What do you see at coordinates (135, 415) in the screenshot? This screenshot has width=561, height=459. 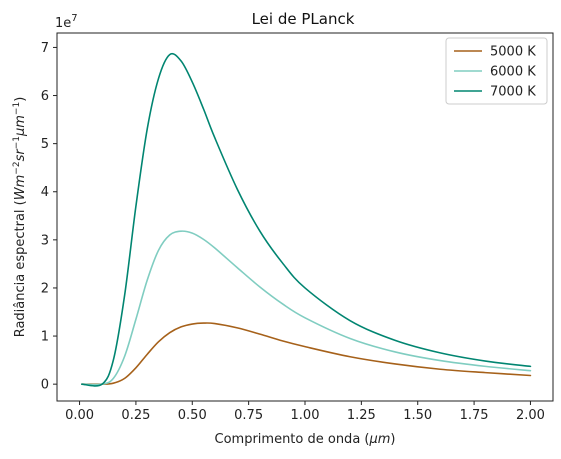 I see `x-tick-label: 0.25` at bounding box center [135, 415].